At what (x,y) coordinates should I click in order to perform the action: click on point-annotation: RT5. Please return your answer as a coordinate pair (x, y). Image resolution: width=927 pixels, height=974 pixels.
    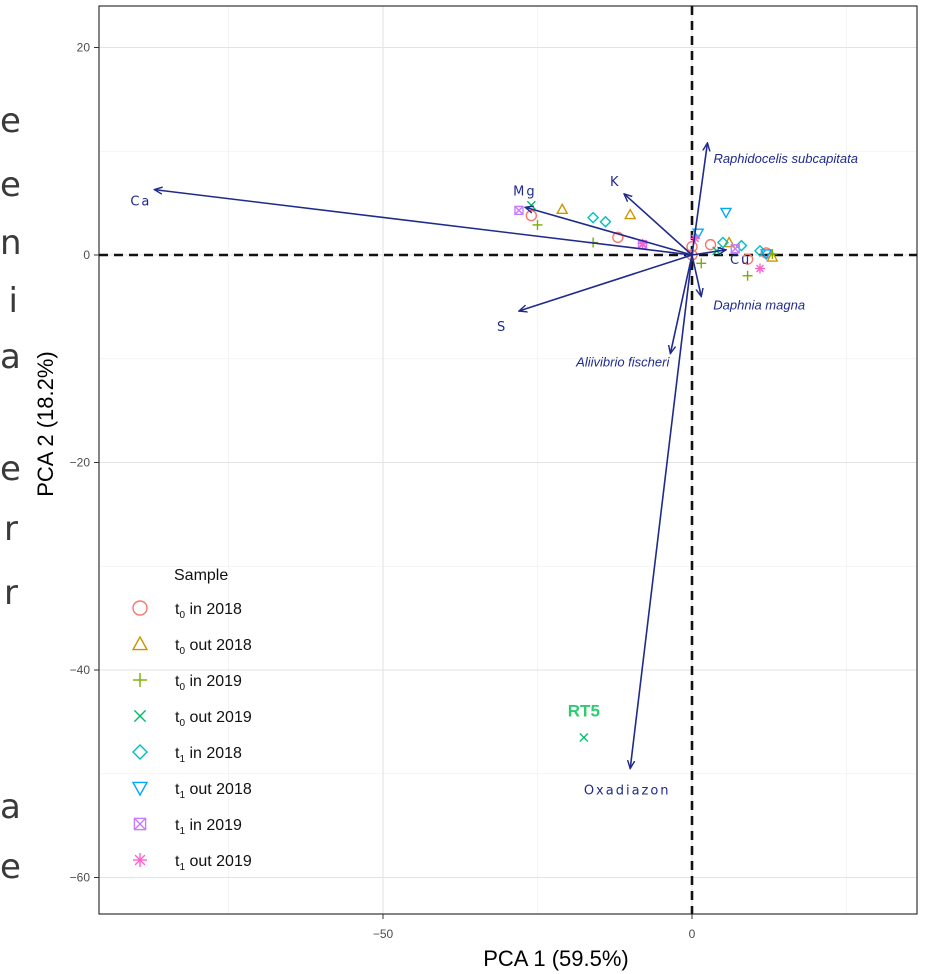
    Looking at the image, I should click on (584, 711).